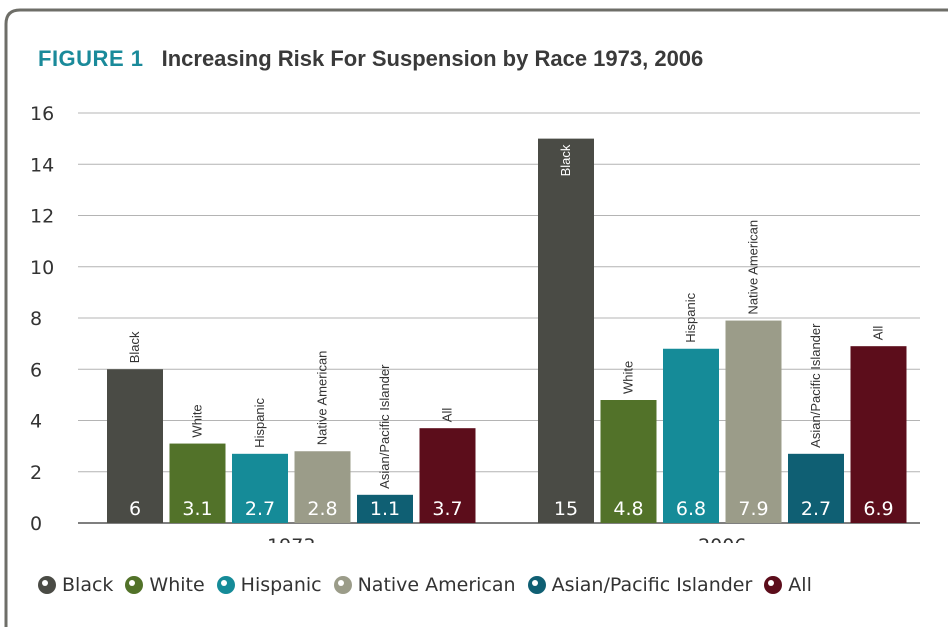 Image resolution: width=948 pixels, height=627 pixels. What do you see at coordinates (447, 509) in the screenshot?
I see `data-label: 3.7` at bounding box center [447, 509].